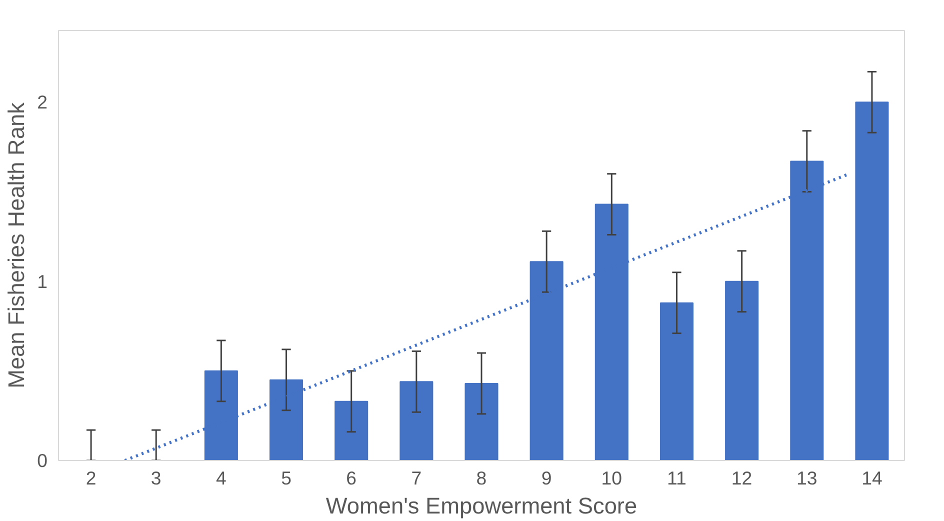  I want to click on x-tick-label: 13, so click(807, 478).